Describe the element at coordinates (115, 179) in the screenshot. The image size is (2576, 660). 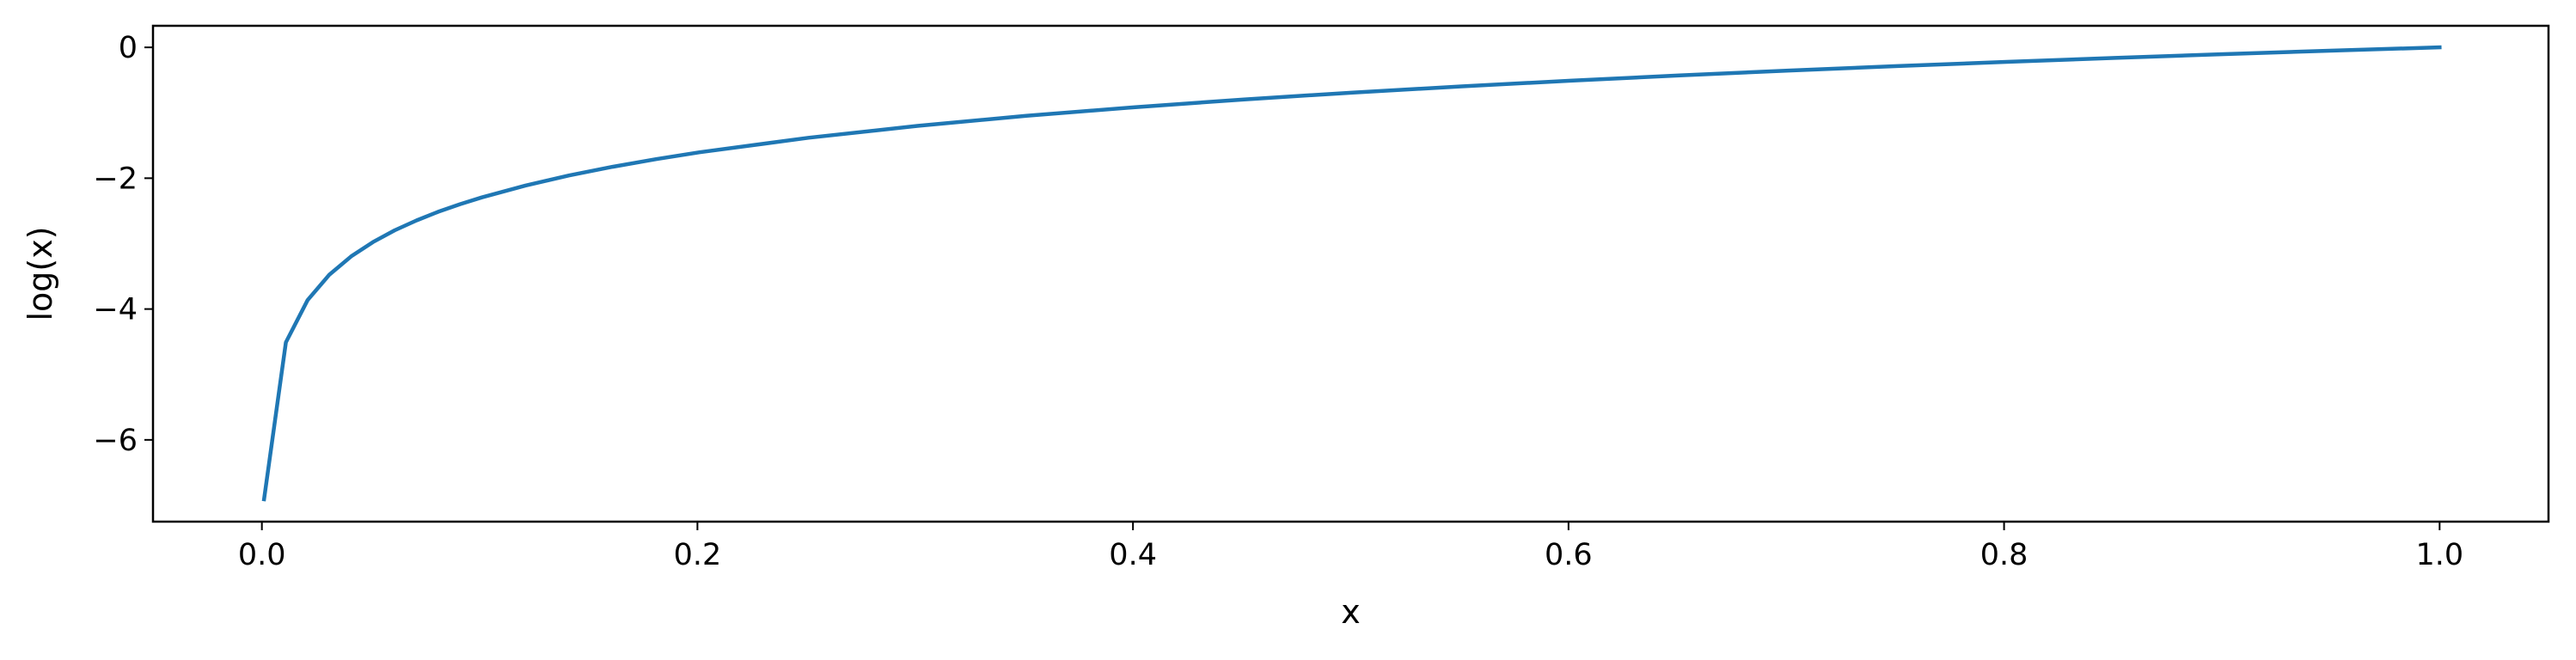
I see `y-tick-label: −2` at that location.